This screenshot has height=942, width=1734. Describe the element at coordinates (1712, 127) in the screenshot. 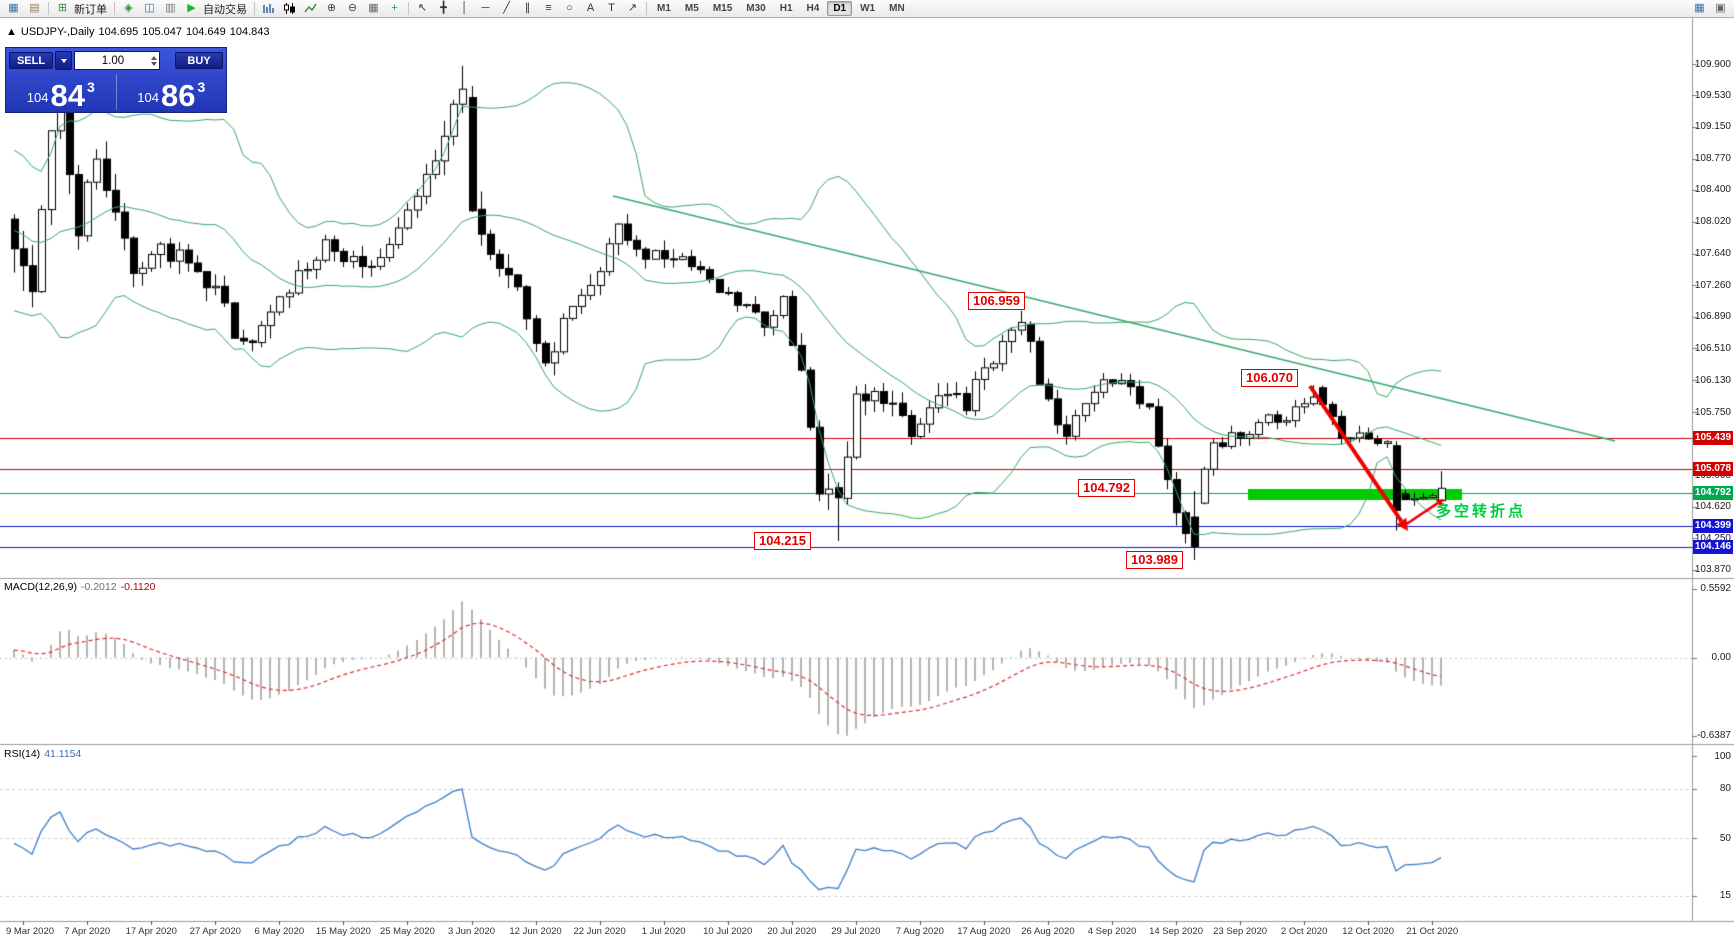

I see `price-axis-label: 109.150` at that location.